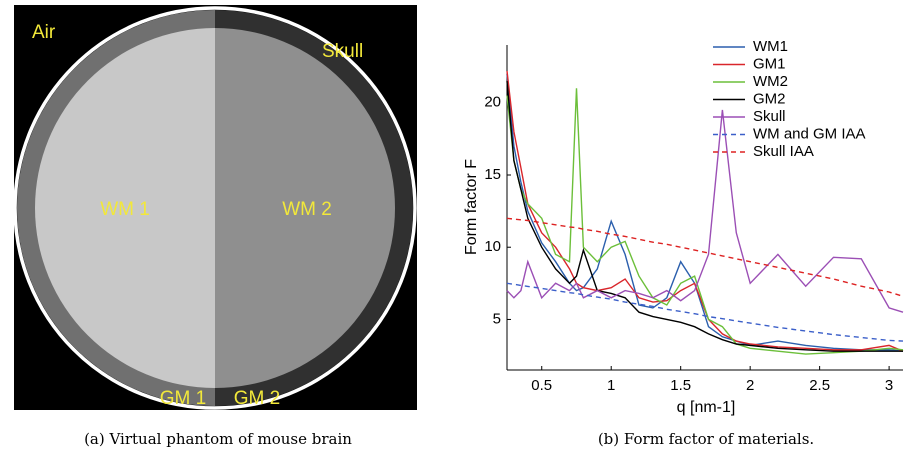  I want to click on label-wm2: WM 2, so click(307, 209).